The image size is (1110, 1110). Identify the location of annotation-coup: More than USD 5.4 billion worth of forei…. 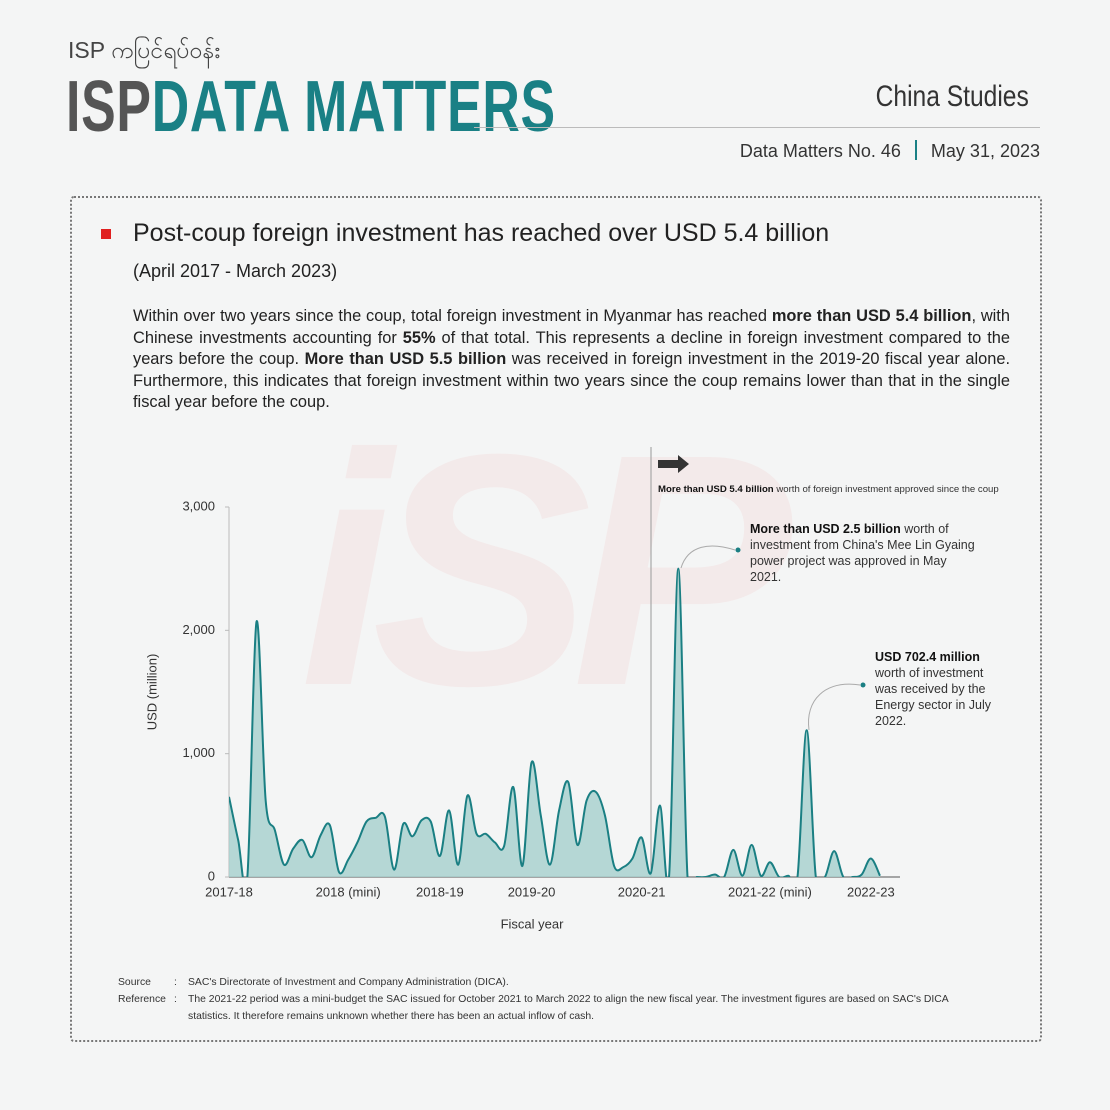
(828, 490).